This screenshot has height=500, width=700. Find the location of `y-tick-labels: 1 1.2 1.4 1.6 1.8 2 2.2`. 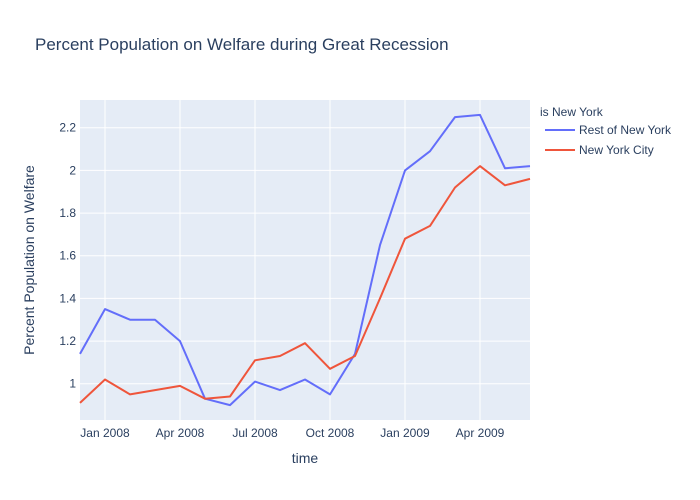

y-tick-labels: 1 1.2 1.4 1.6 1.8 2 2.2 is located at coordinates (67, 256).